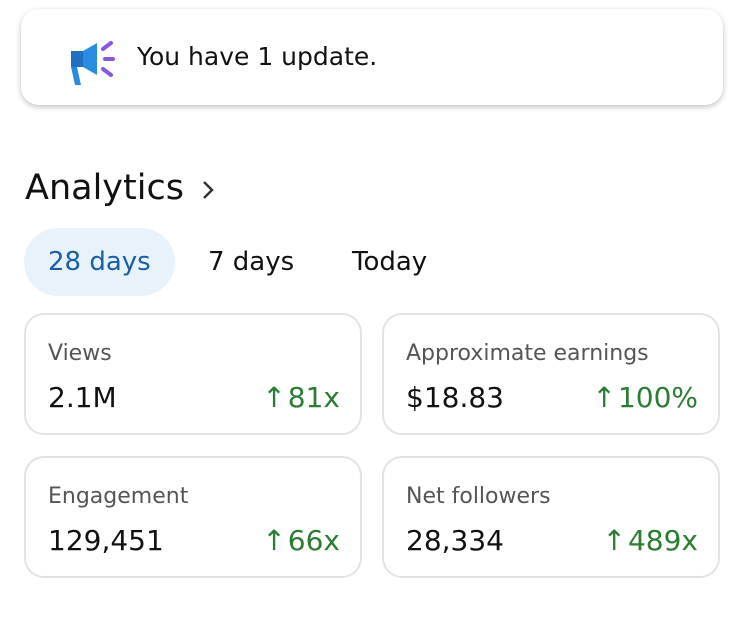  What do you see at coordinates (193, 517) in the screenshot?
I see `stat-card: Engagement 129,451 ↑66x` at bounding box center [193, 517].